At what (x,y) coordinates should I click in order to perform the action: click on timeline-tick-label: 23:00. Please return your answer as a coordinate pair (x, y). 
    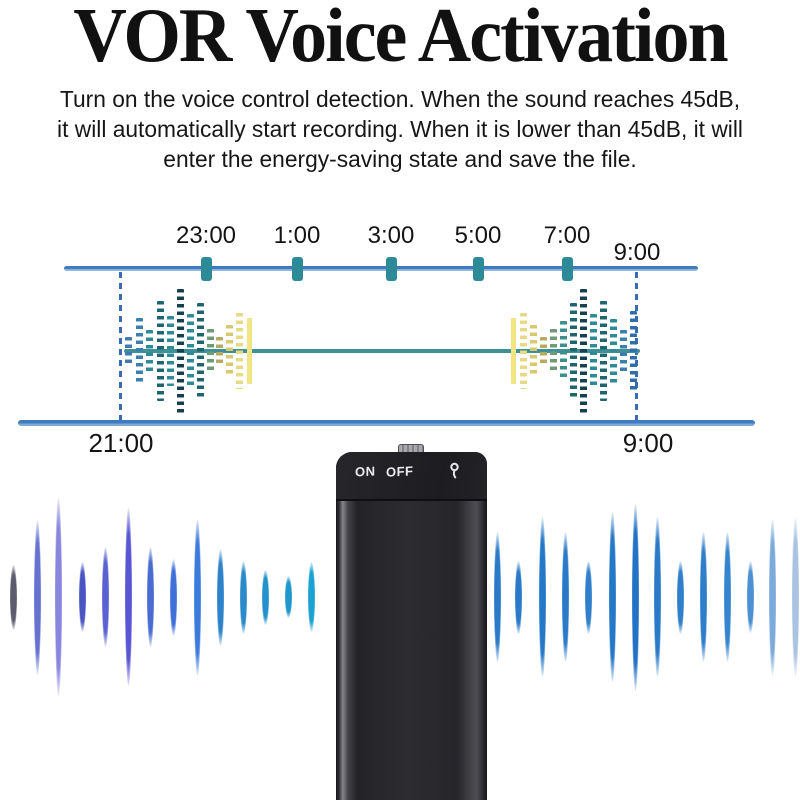
    Looking at the image, I should click on (206, 235).